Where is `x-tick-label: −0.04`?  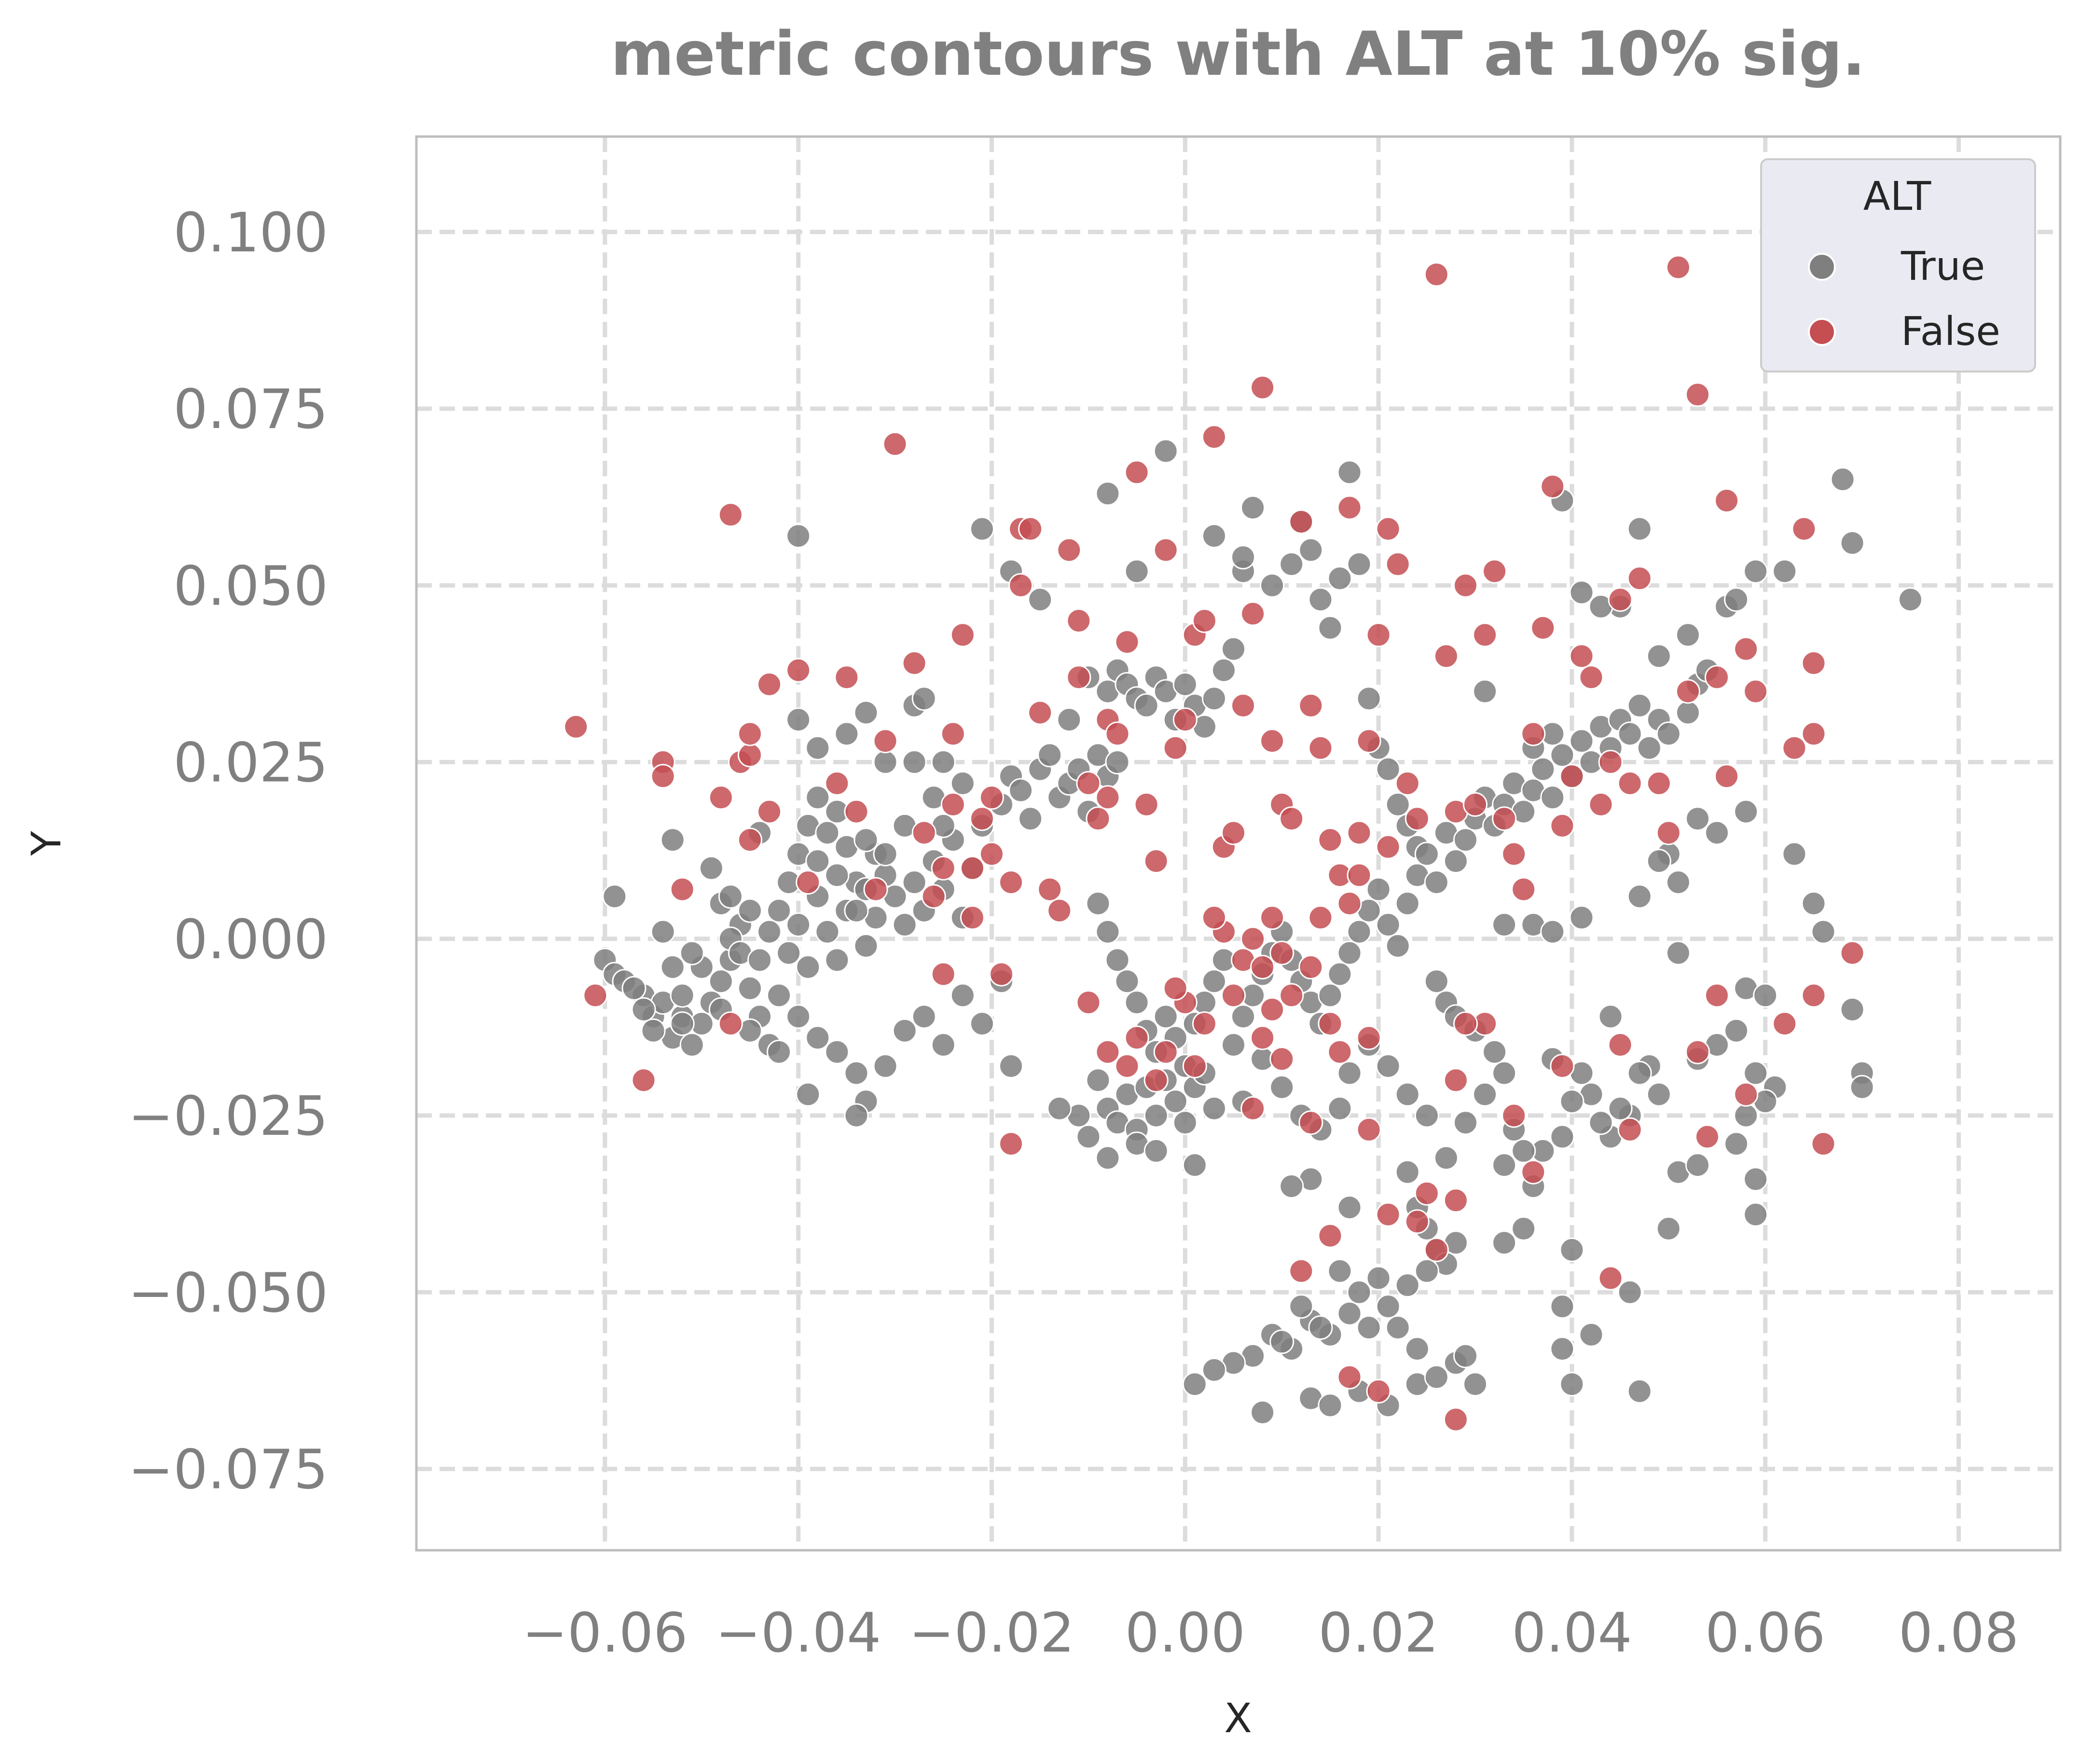
x-tick-label: −0.04 is located at coordinates (798, 1633).